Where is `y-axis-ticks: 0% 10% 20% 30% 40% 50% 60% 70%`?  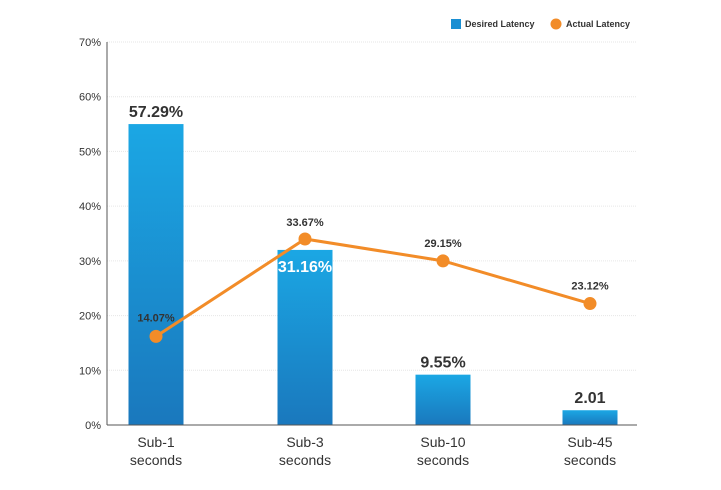
y-axis-ticks: 0% 10% 20% 30% 40% 50% 60% 70% is located at coordinates (90, 234).